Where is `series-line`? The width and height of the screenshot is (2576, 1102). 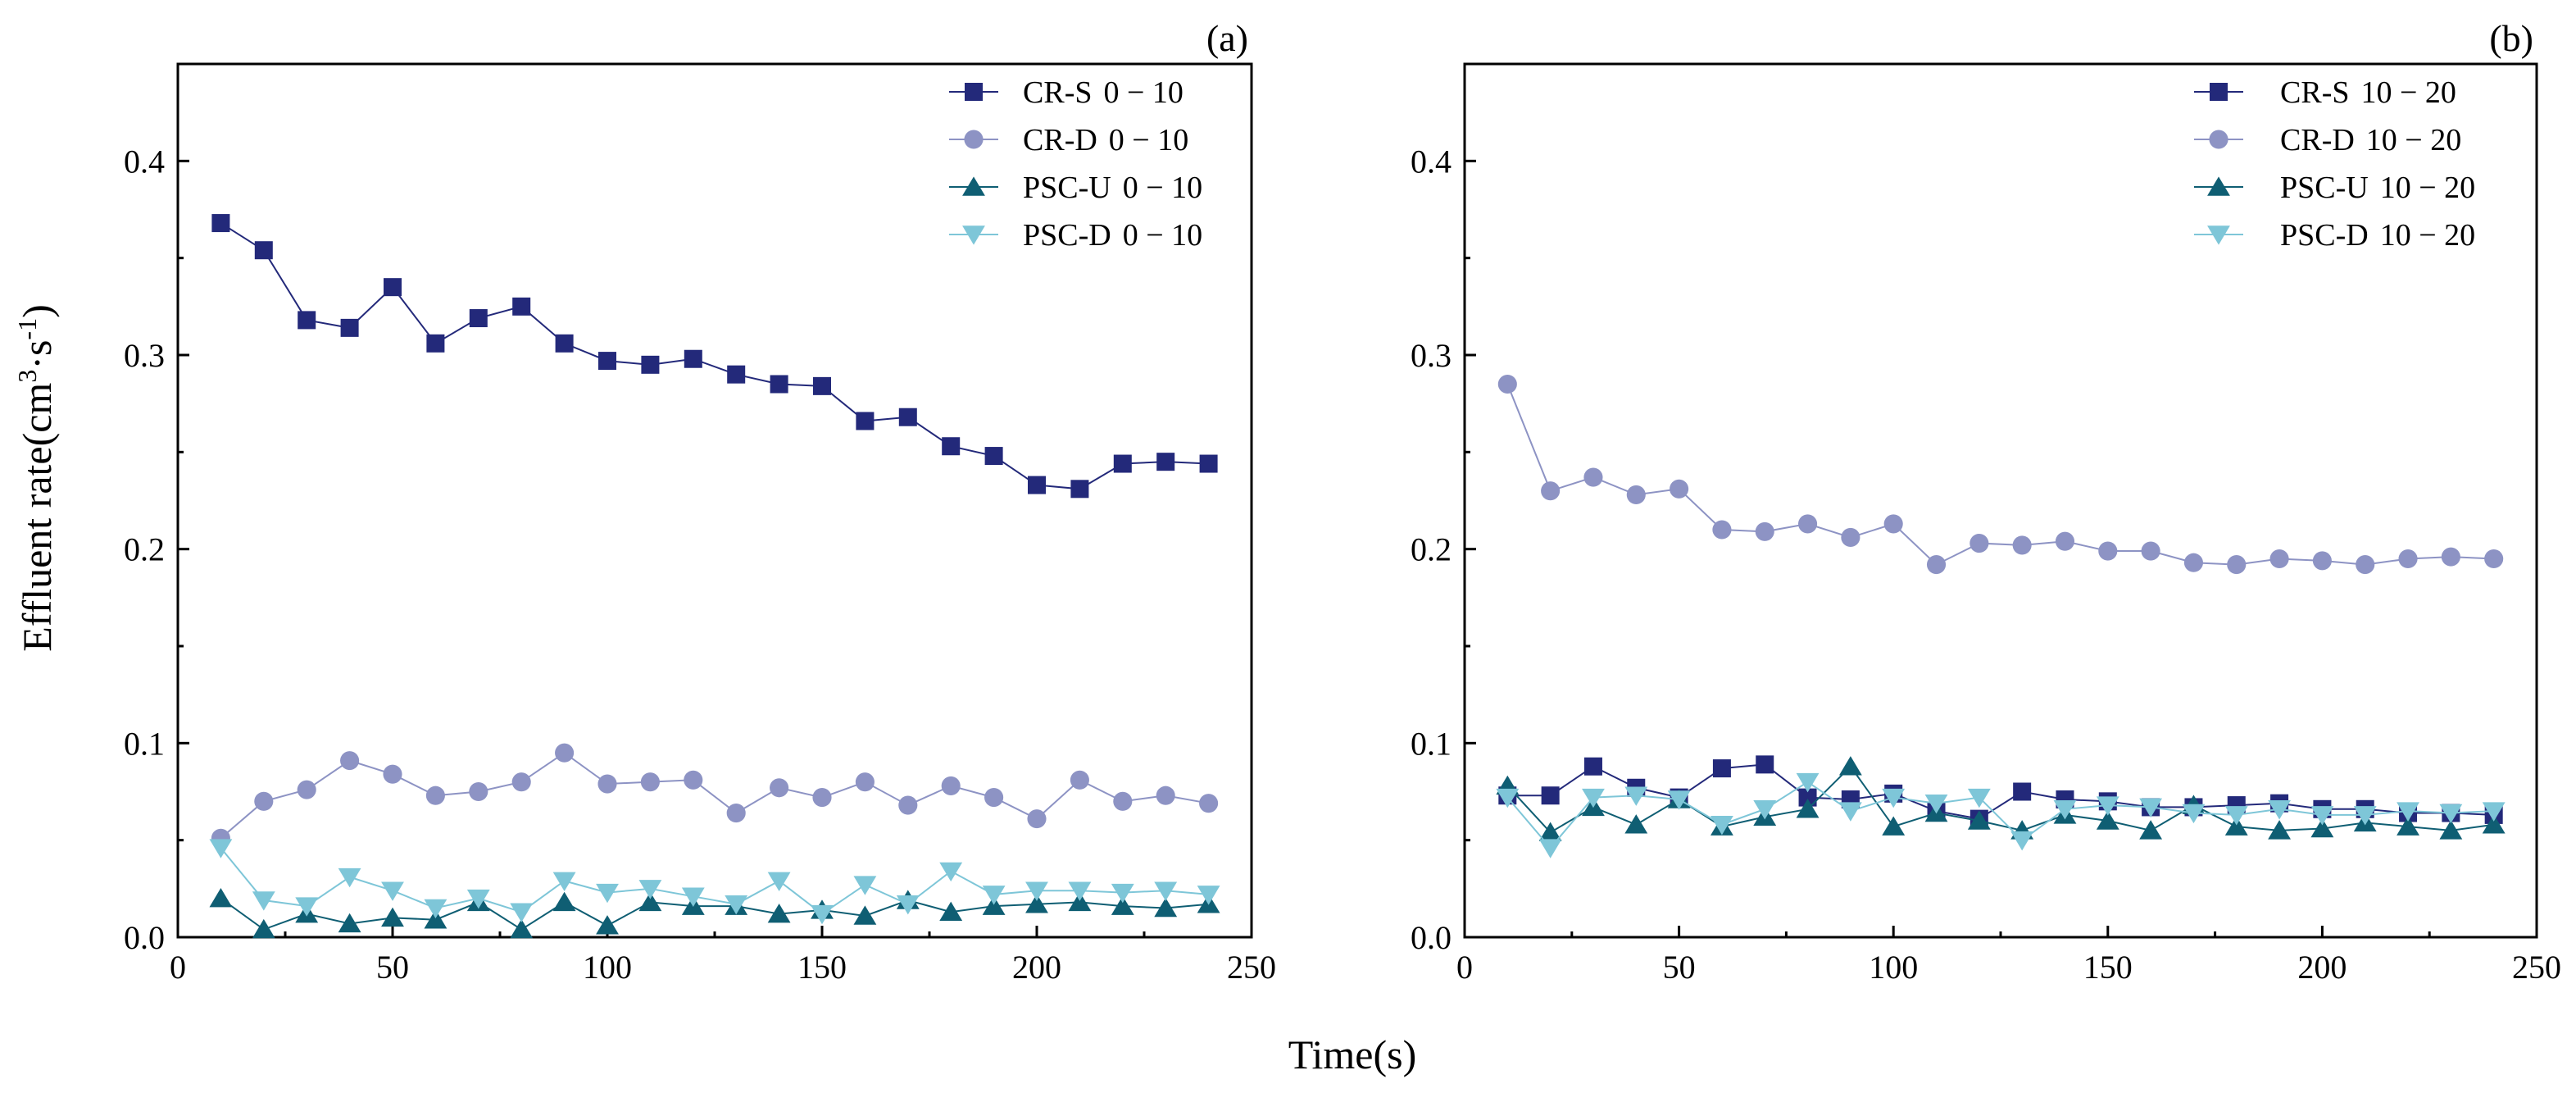
series-line is located at coordinates (2000, 791).